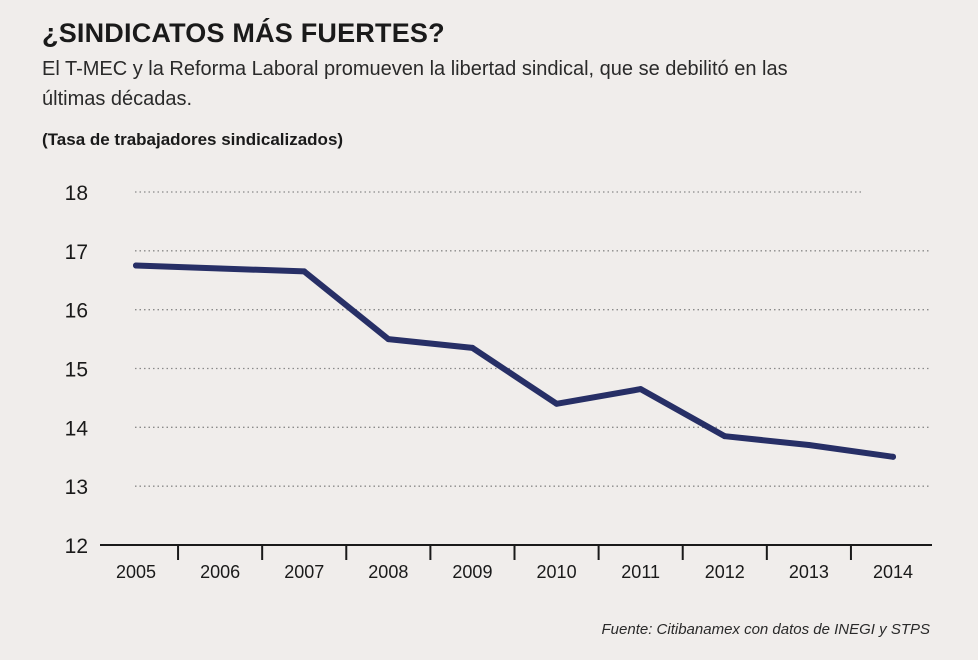 Image resolution: width=978 pixels, height=660 pixels. I want to click on y-tick-label: 13, so click(76, 487).